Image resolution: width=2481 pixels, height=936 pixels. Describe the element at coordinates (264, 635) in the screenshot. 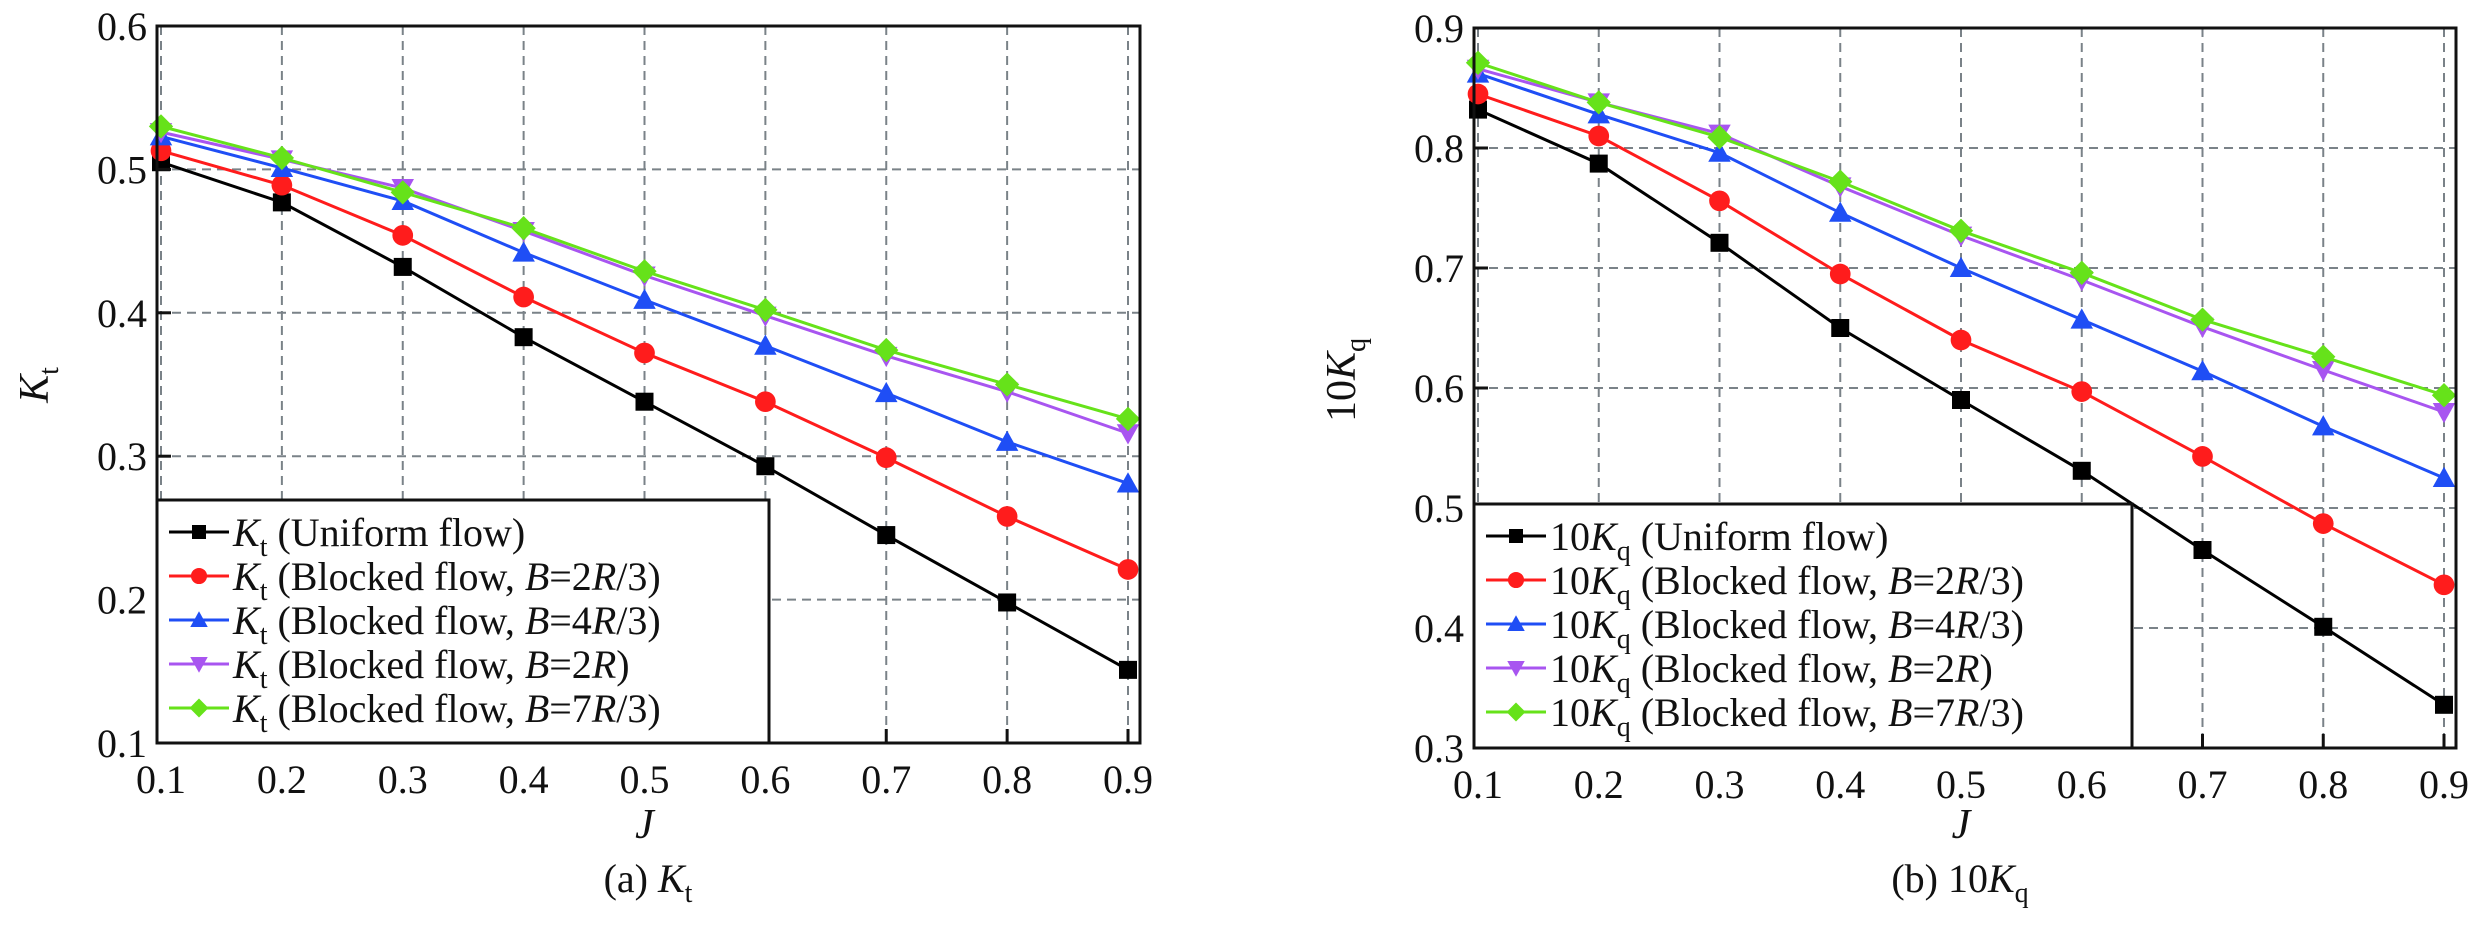

I see `legend-subscript: t` at that location.